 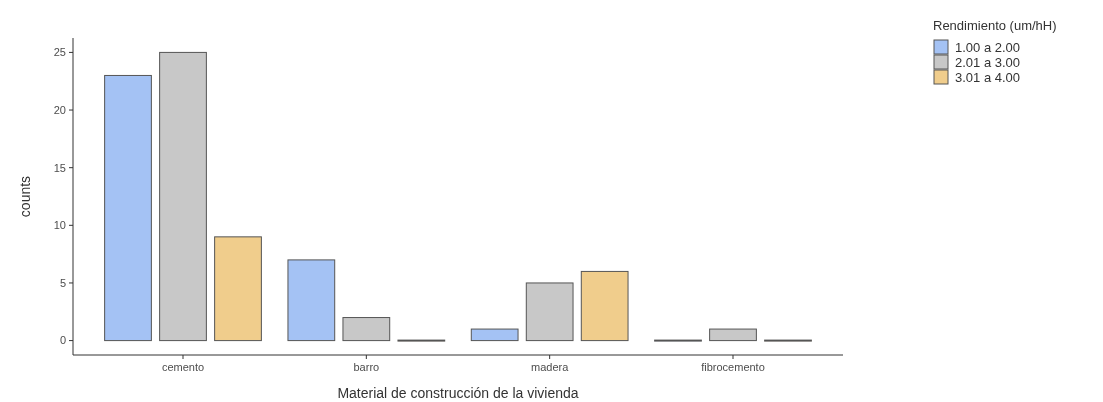 I want to click on x-axis-title: Material de construcción de la vivienda, so click(x=458, y=393).